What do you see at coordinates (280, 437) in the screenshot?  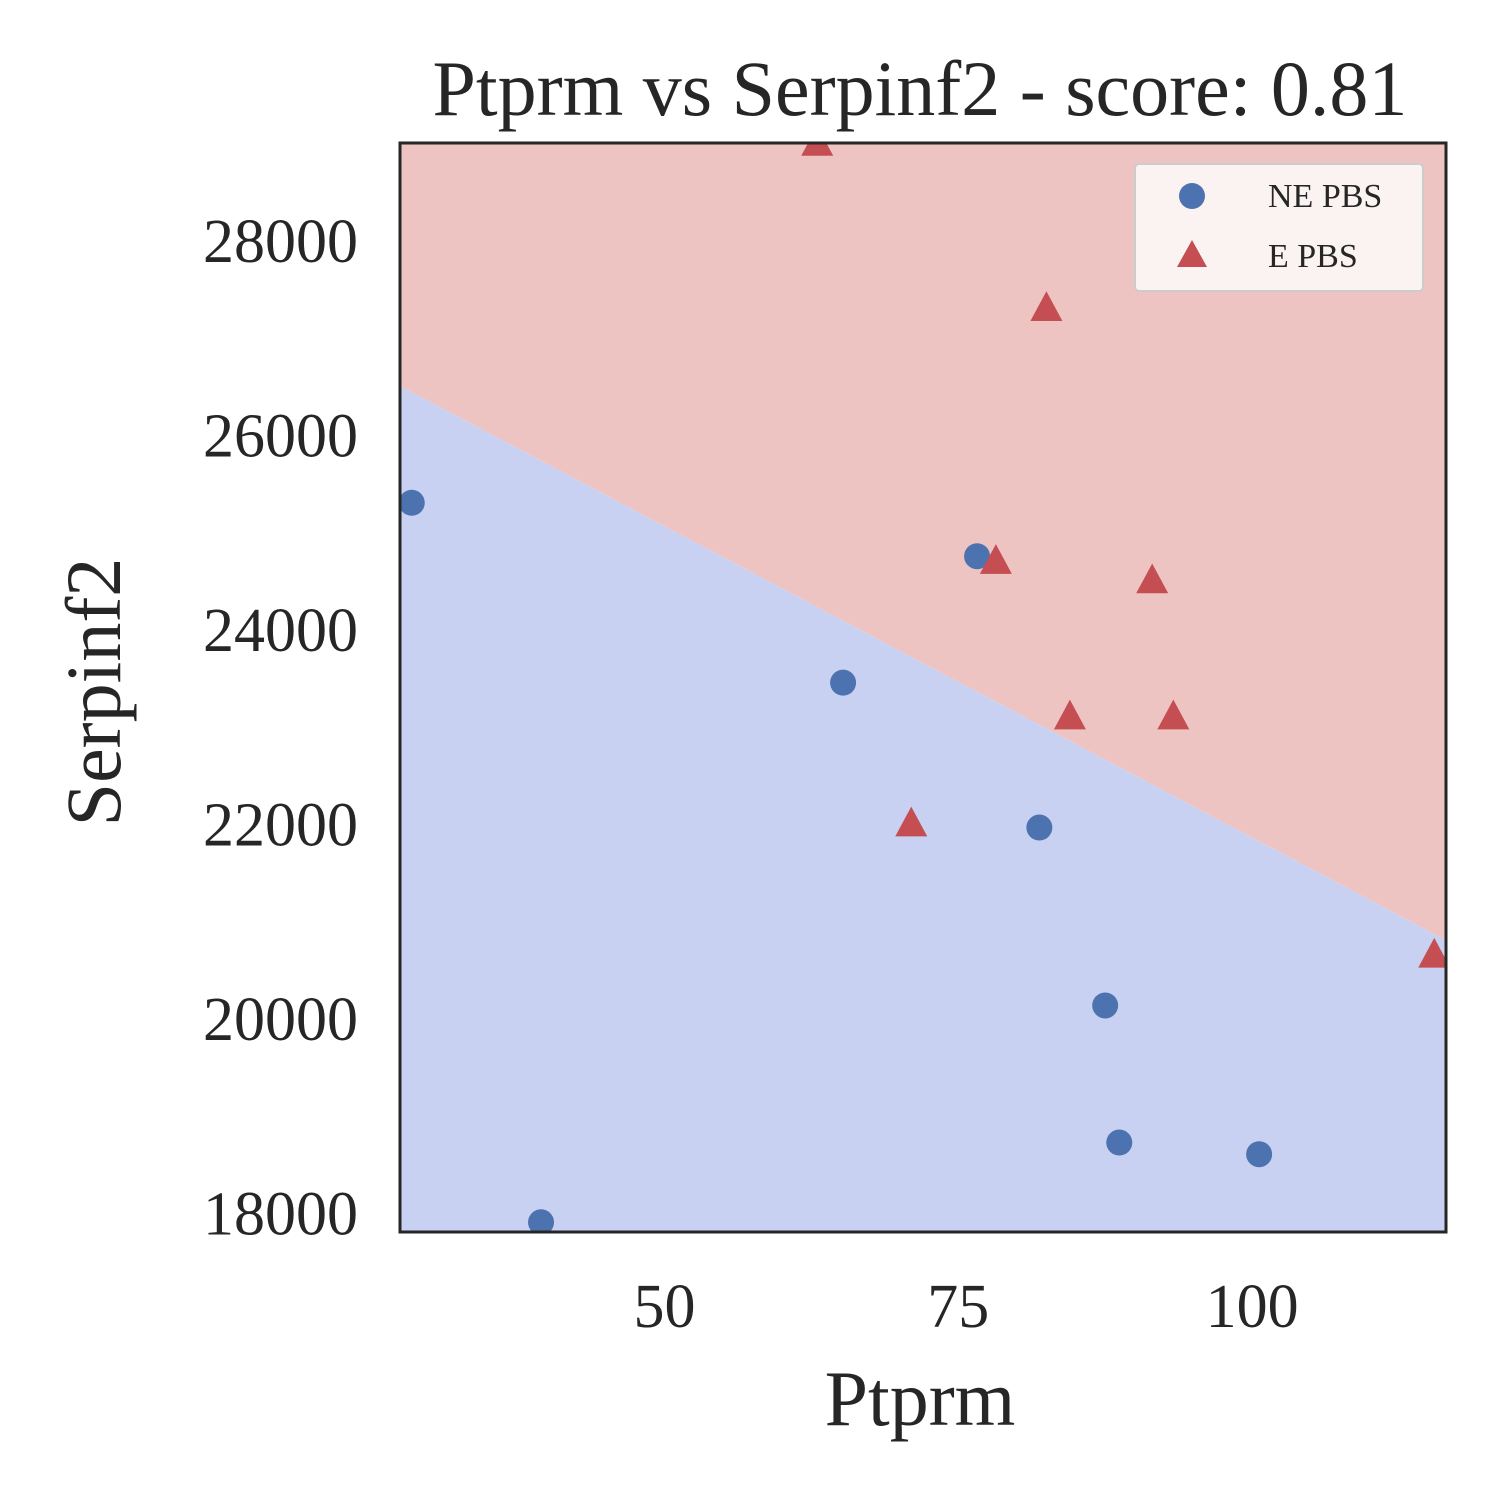 I see `y-tick-label: 26000` at bounding box center [280, 437].